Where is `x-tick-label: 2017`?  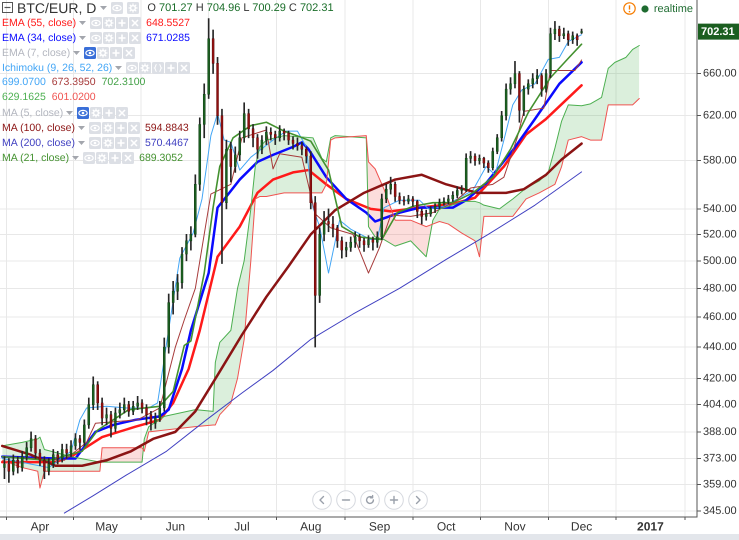 x-tick-label: 2017 is located at coordinates (650, 527).